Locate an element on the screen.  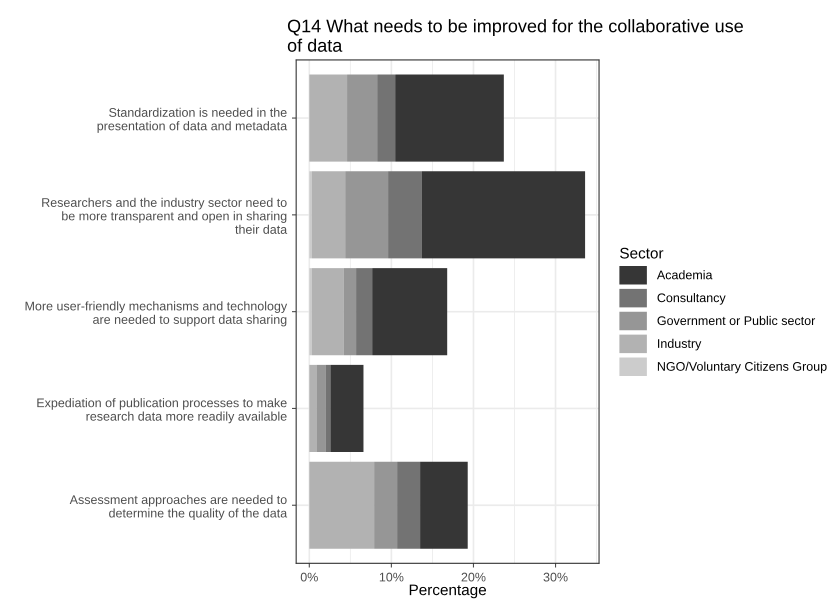
legend-title: Sector is located at coordinates (642, 253).